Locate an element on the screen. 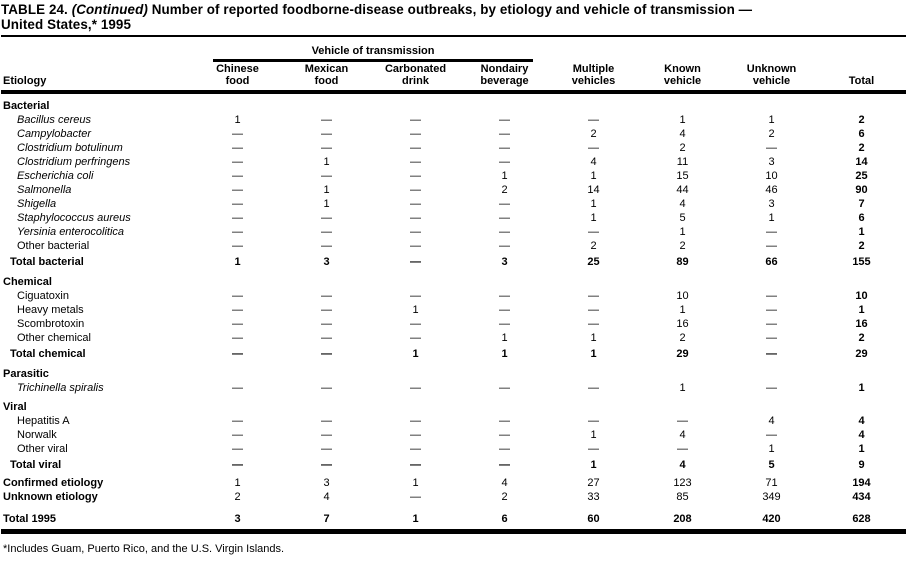  etiology-cell: Parasitic is located at coordinates (26, 374).